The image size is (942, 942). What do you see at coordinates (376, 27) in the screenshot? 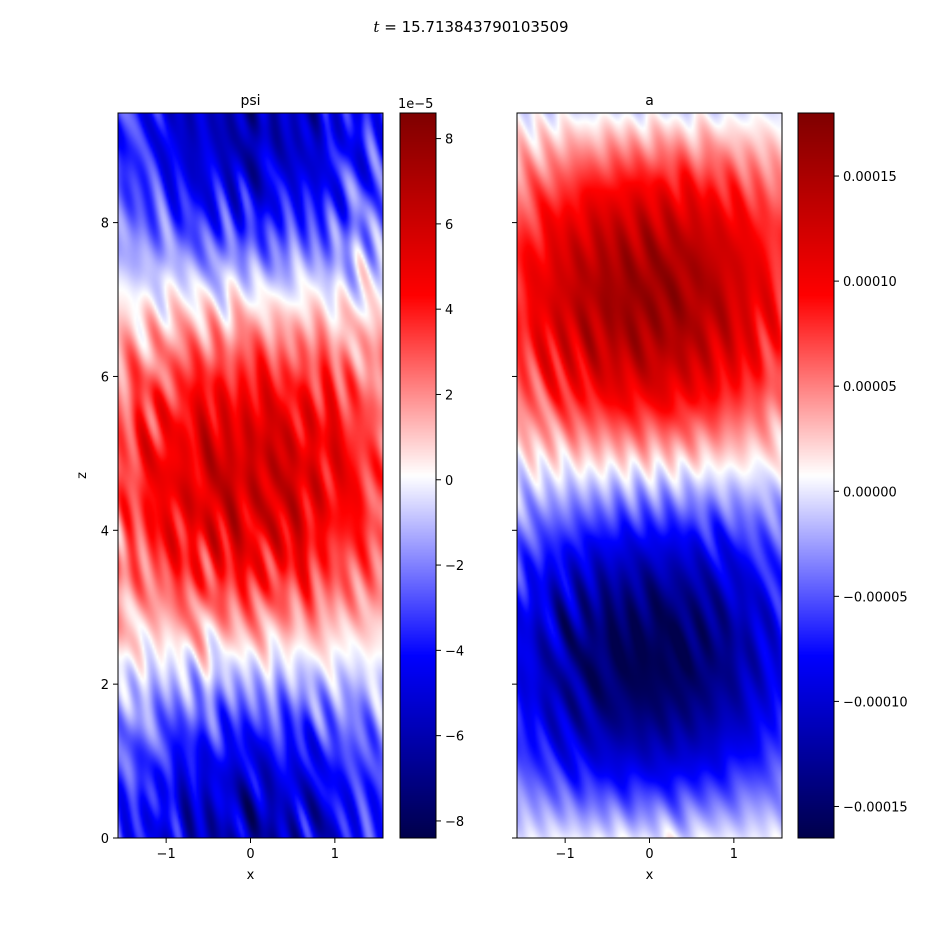
I see `suptitle-symbol: t` at bounding box center [376, 27].